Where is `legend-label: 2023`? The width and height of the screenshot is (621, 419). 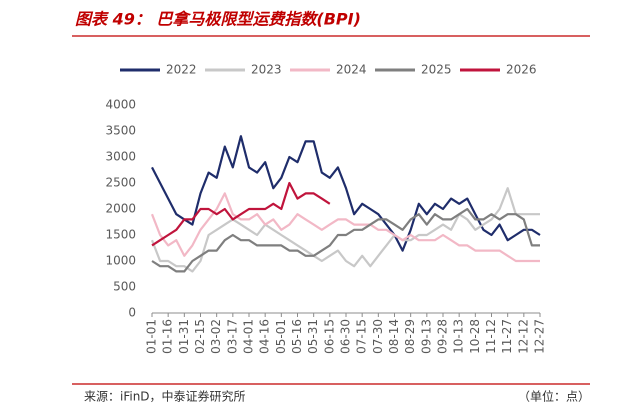
legend-label: 2023 is located at coordinates (266, 70).